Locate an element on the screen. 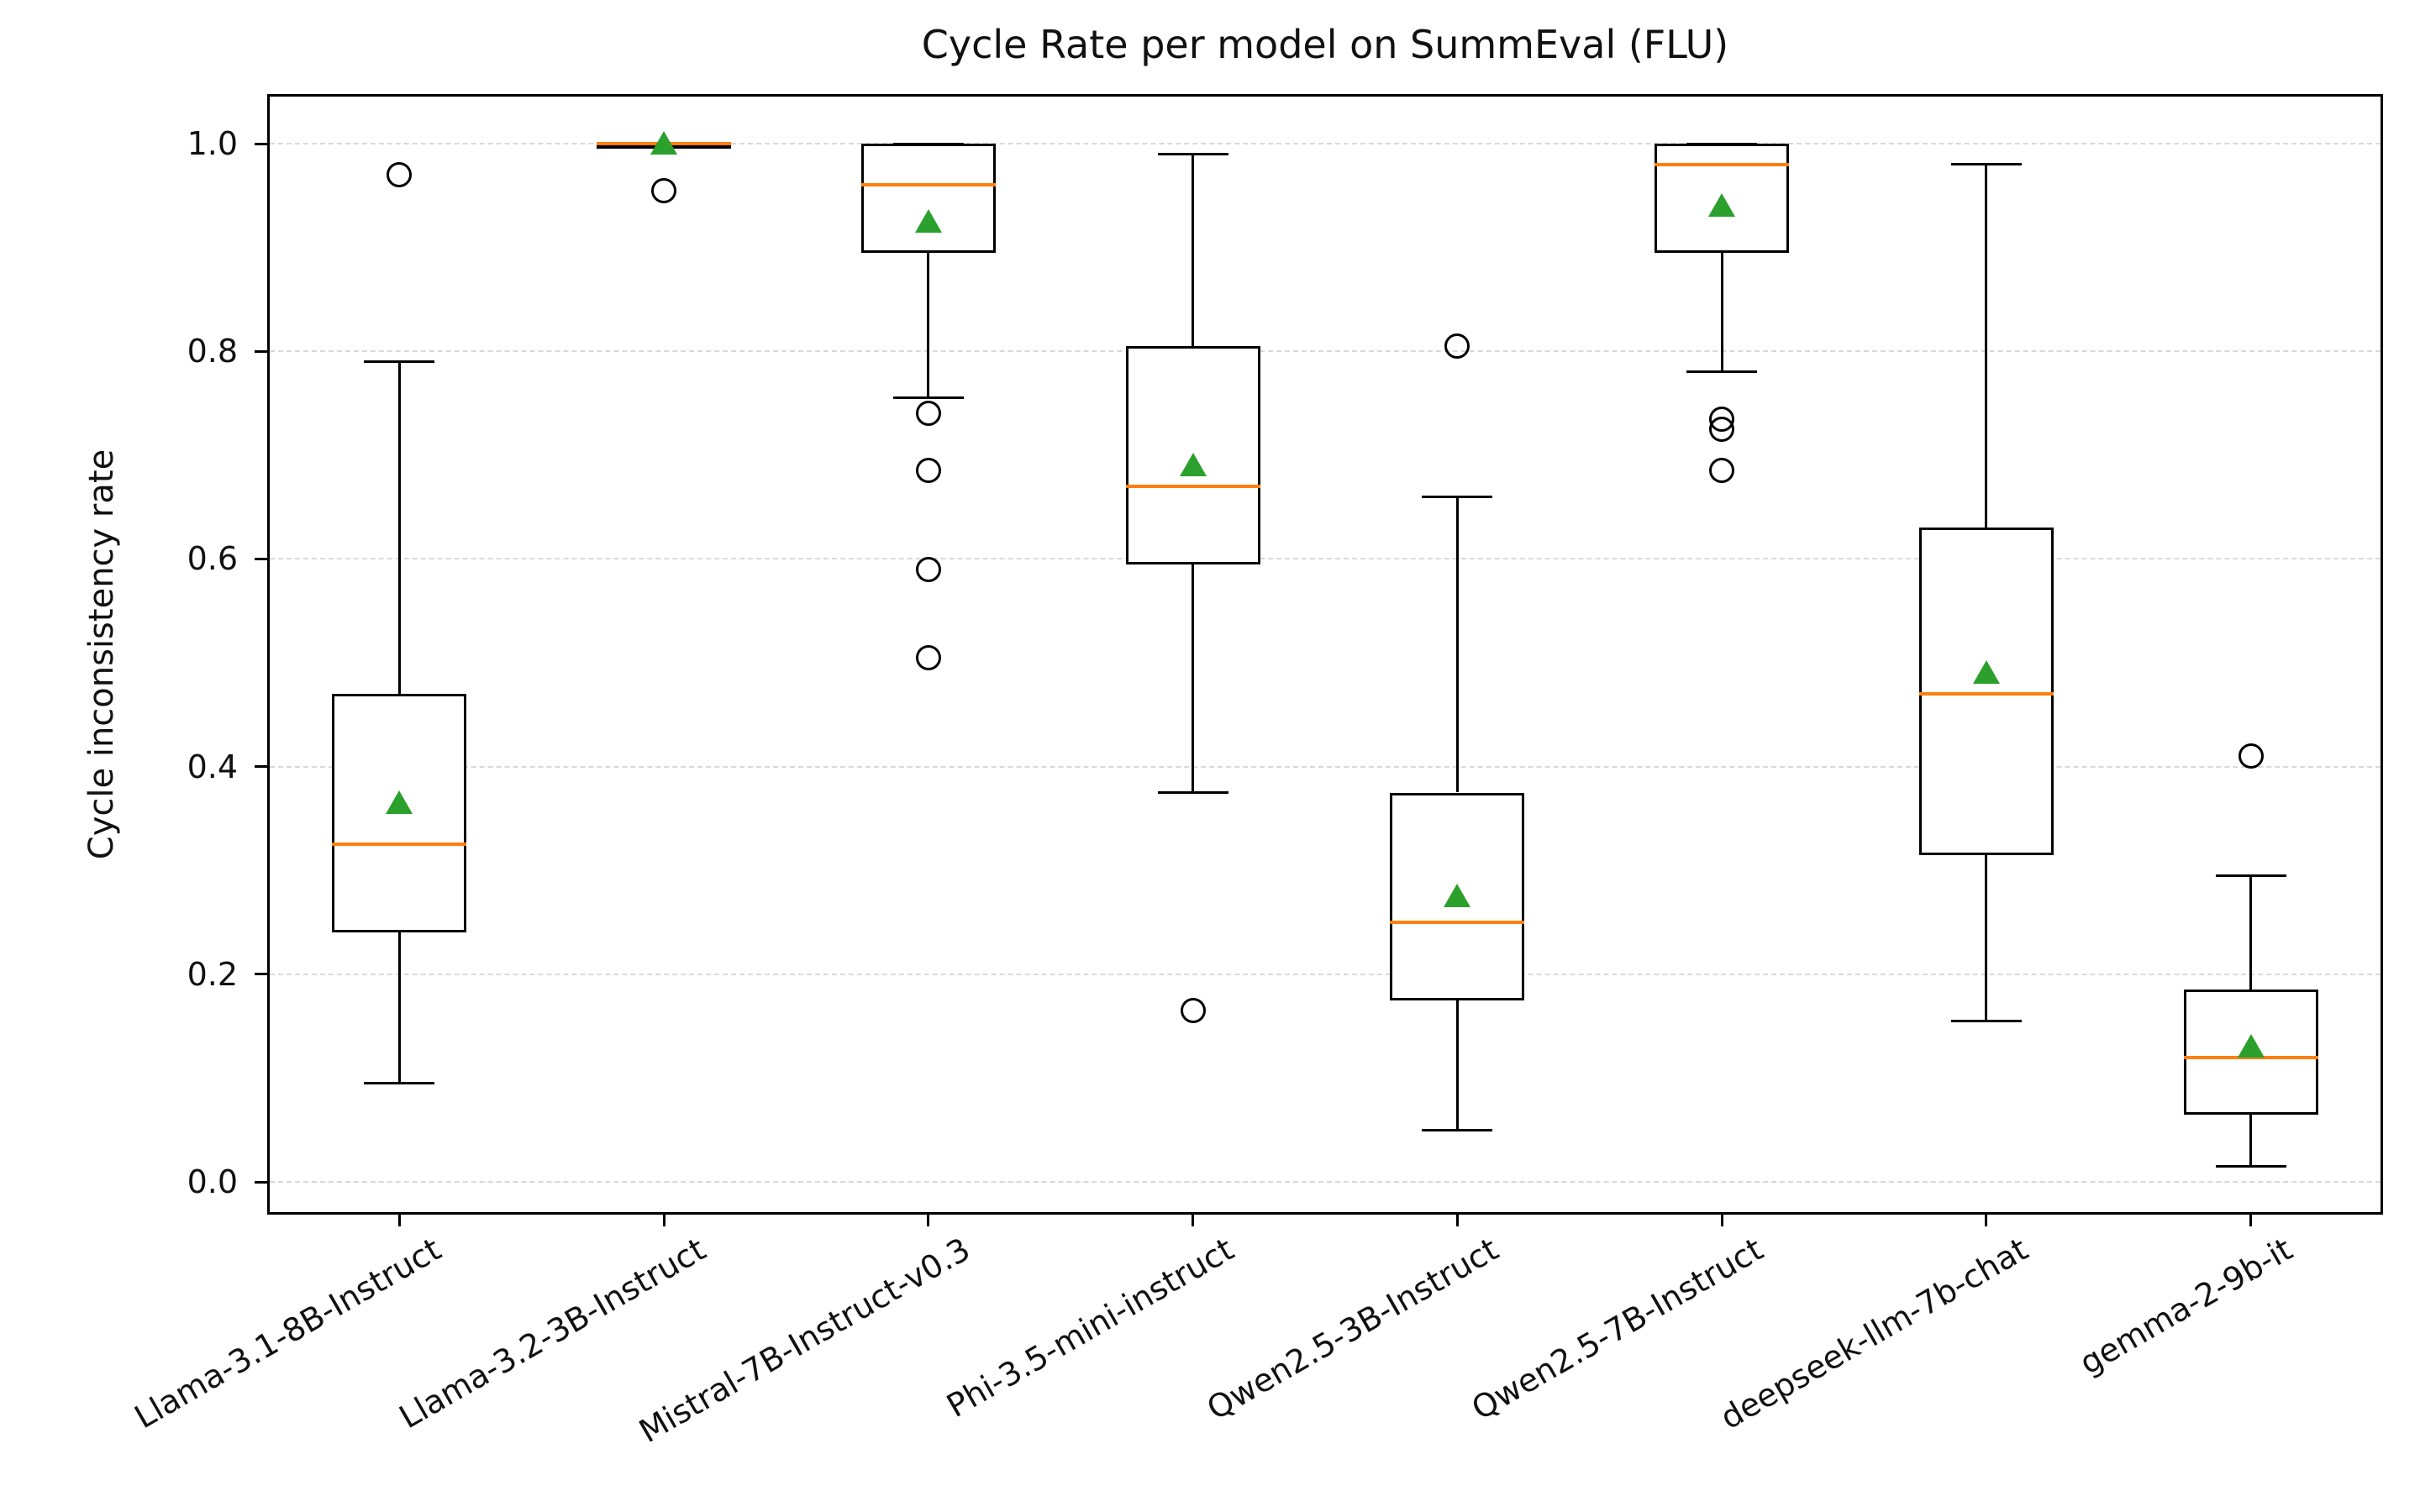 The width and height of the screenshot is (2420, 1512). x-tick-label: Phi-3.5-mini-instruct is located at coordinates (1090, 1327).